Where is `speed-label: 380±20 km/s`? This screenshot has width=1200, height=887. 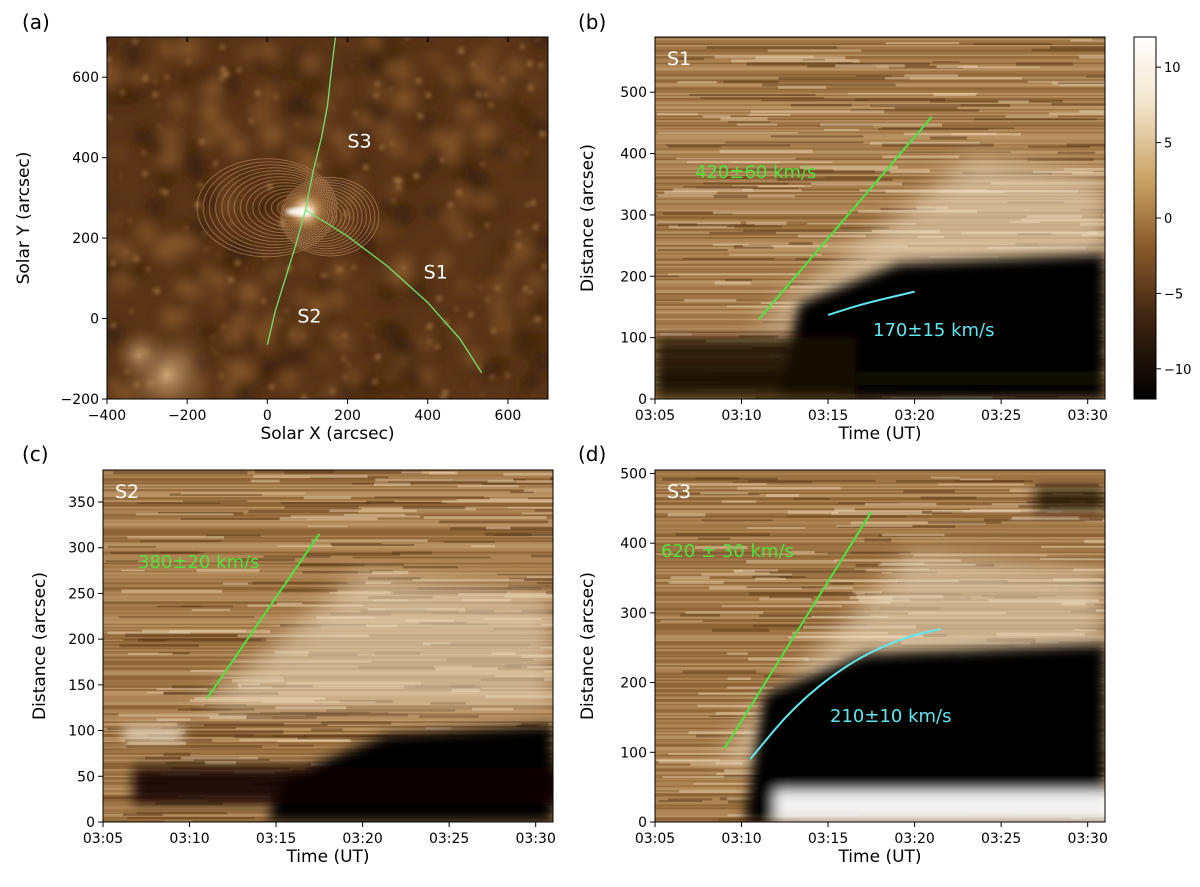
speed-label: 380±20 km/s is located at coordinates (198, 562).